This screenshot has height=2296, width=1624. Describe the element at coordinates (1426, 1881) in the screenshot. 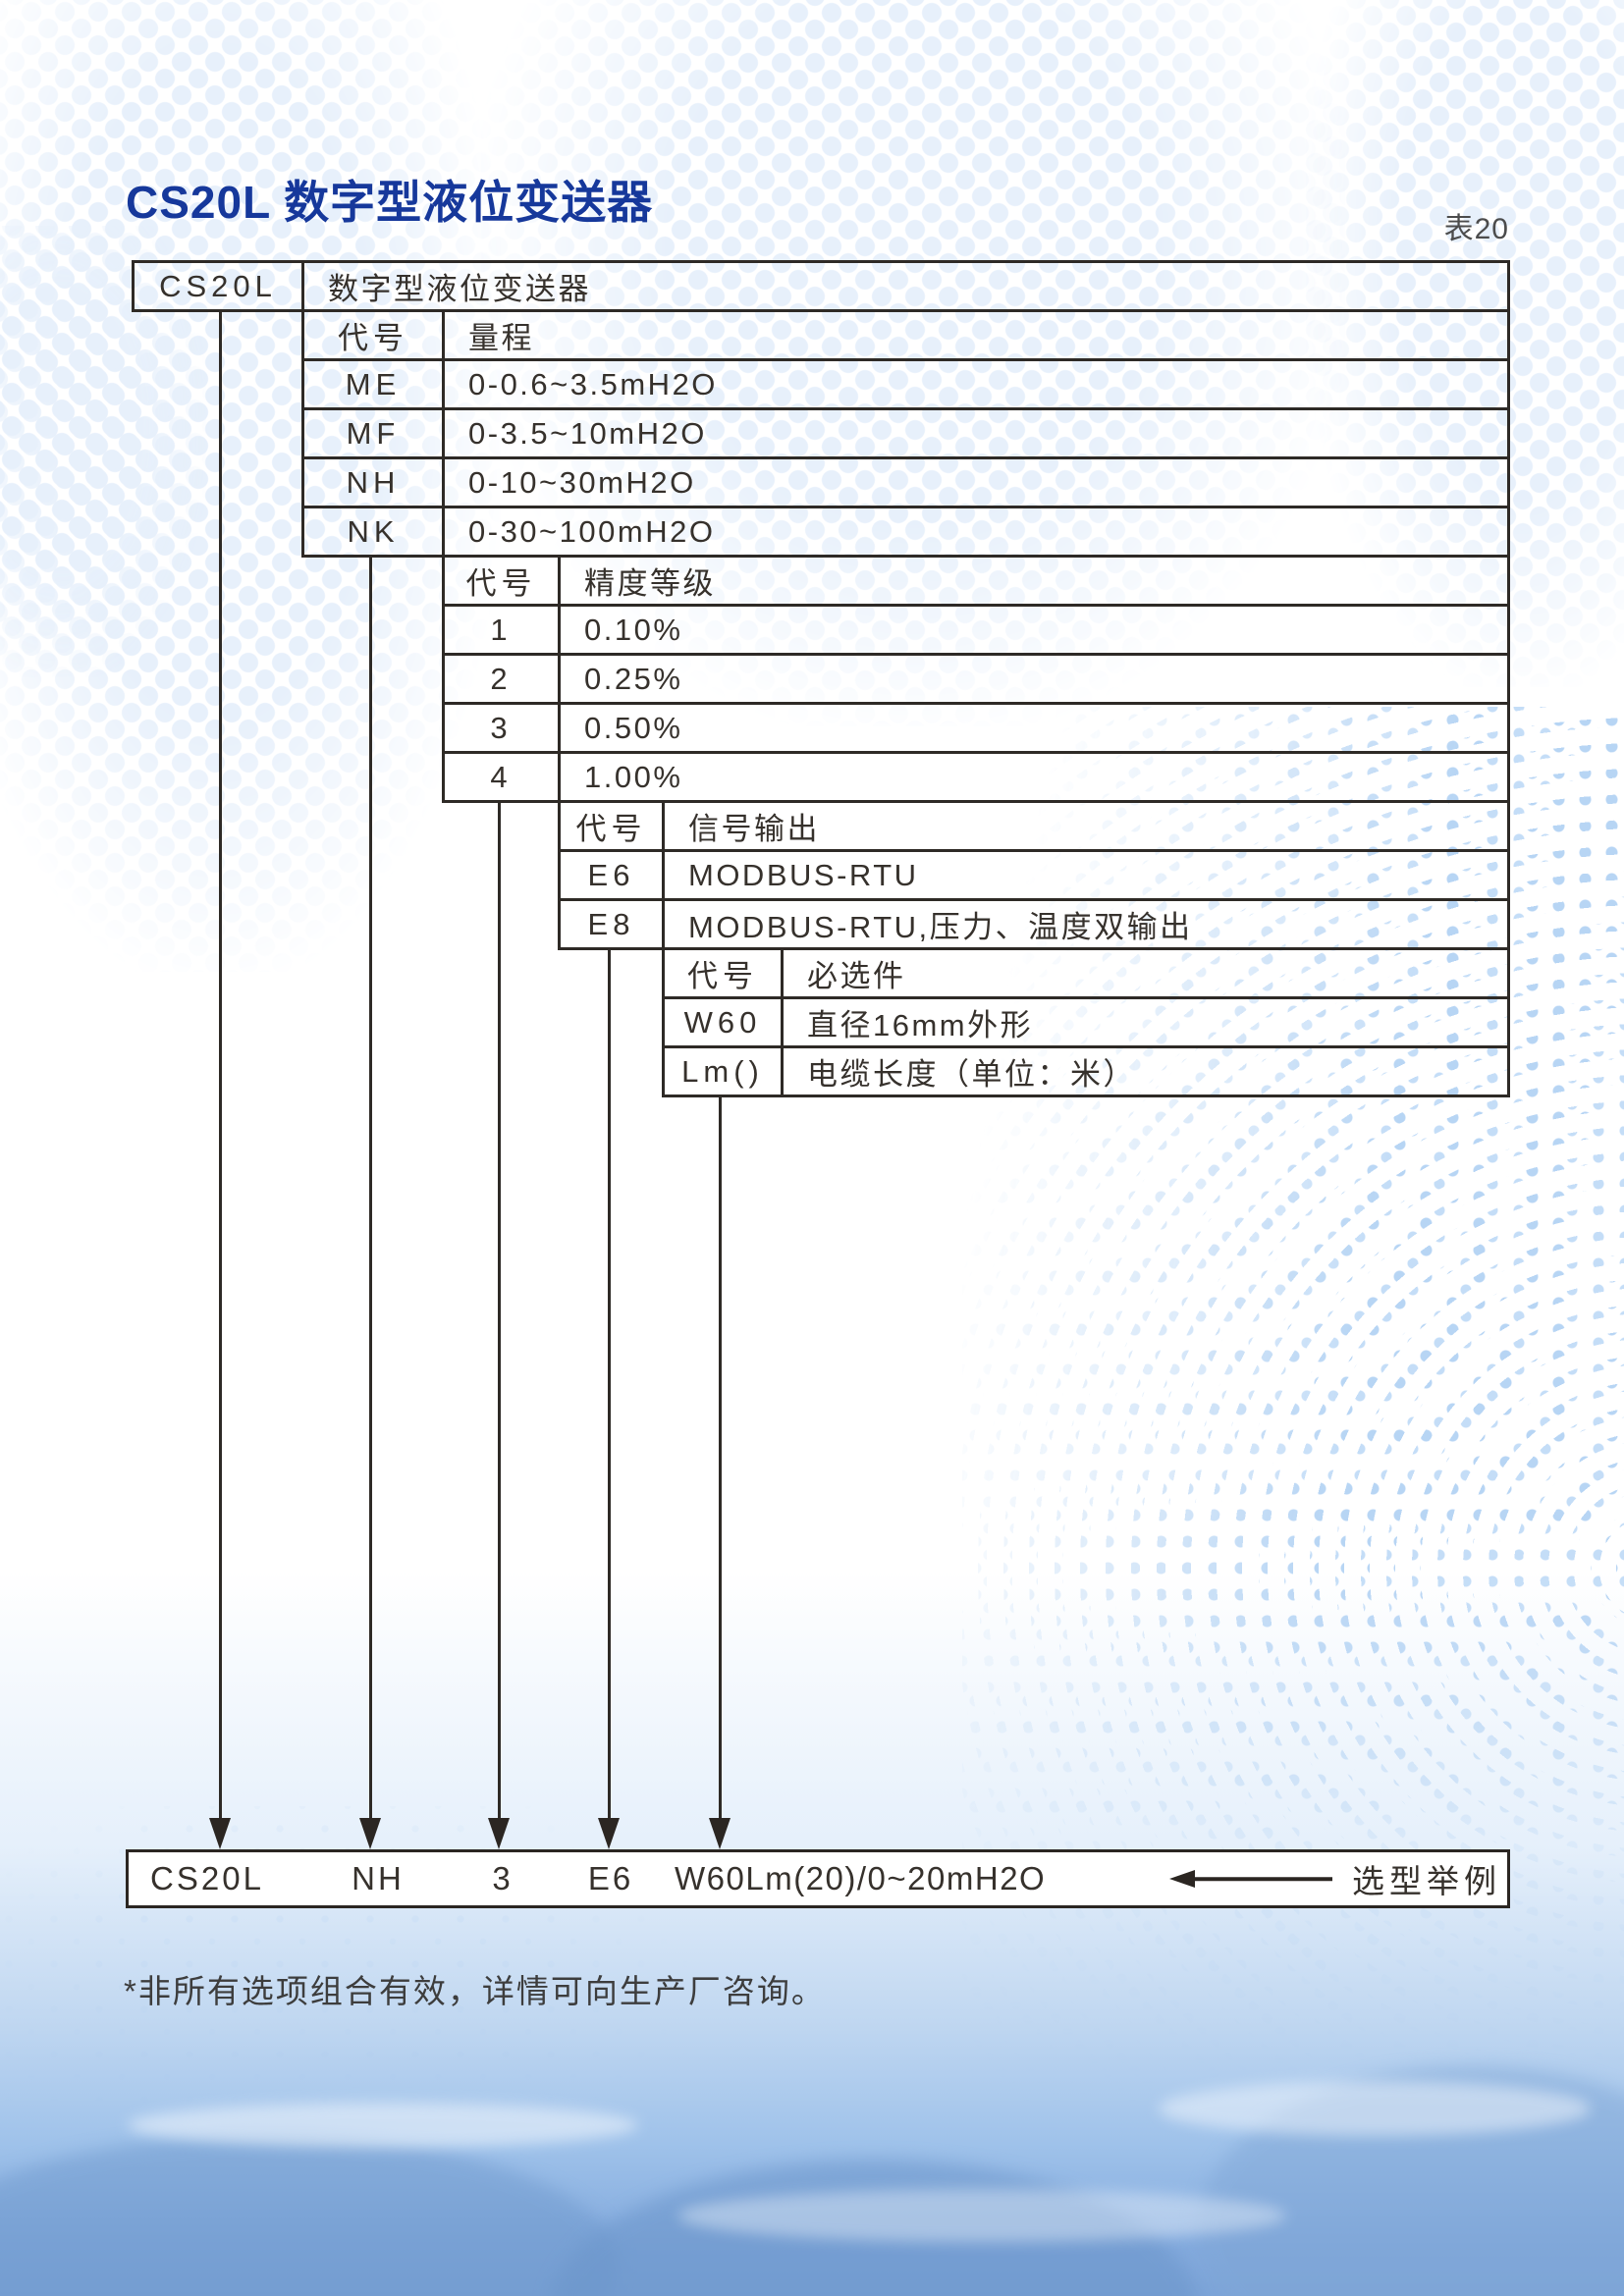

I see `example-label: 选型举例` at that location.